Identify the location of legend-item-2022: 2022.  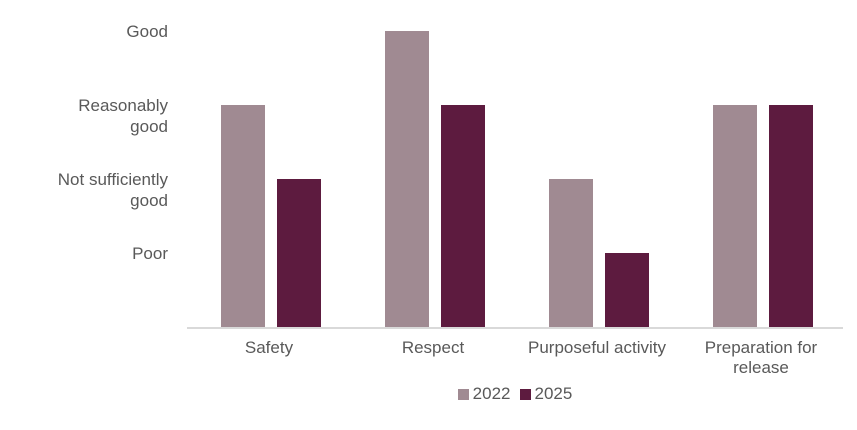
(484, 394).